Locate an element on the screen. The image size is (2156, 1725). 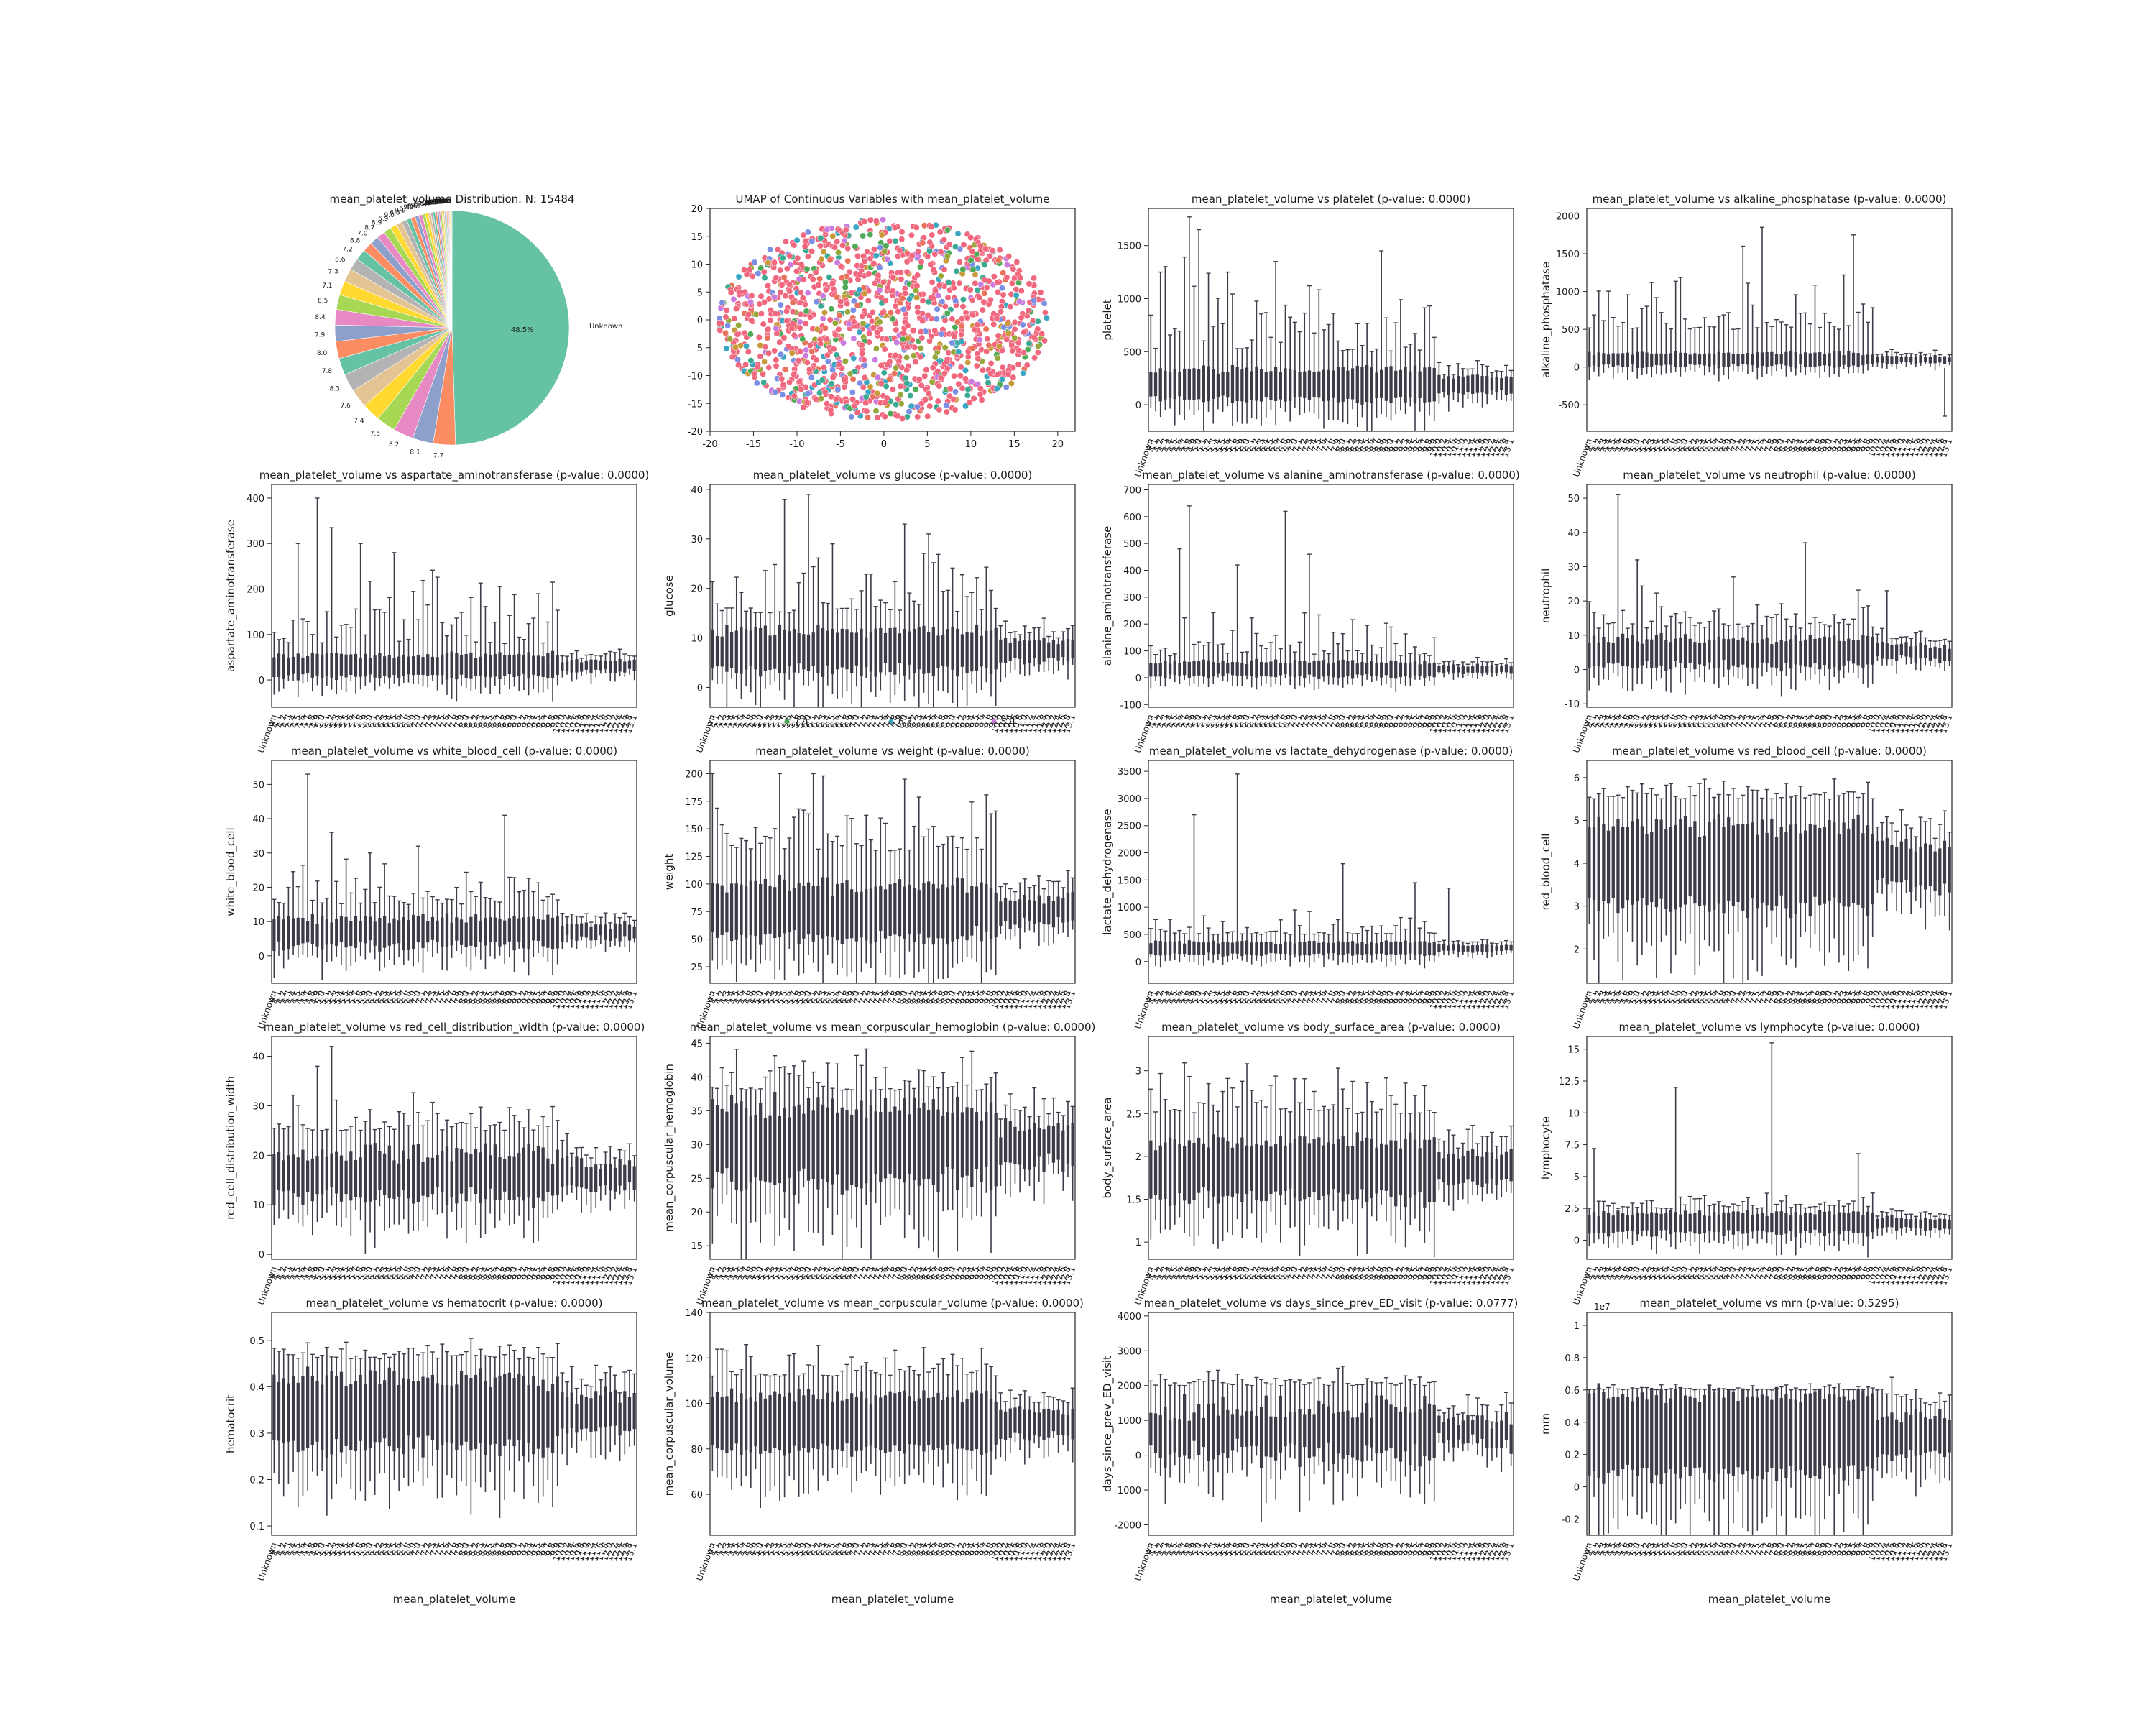
y-tick-label: 40 is located at coordinates (697, 490).